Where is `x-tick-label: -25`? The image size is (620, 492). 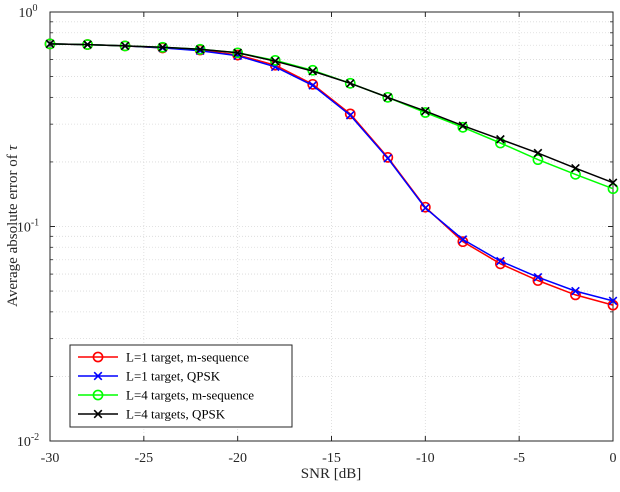 x-tick-label: -25 is located at coordinates (143, 458).